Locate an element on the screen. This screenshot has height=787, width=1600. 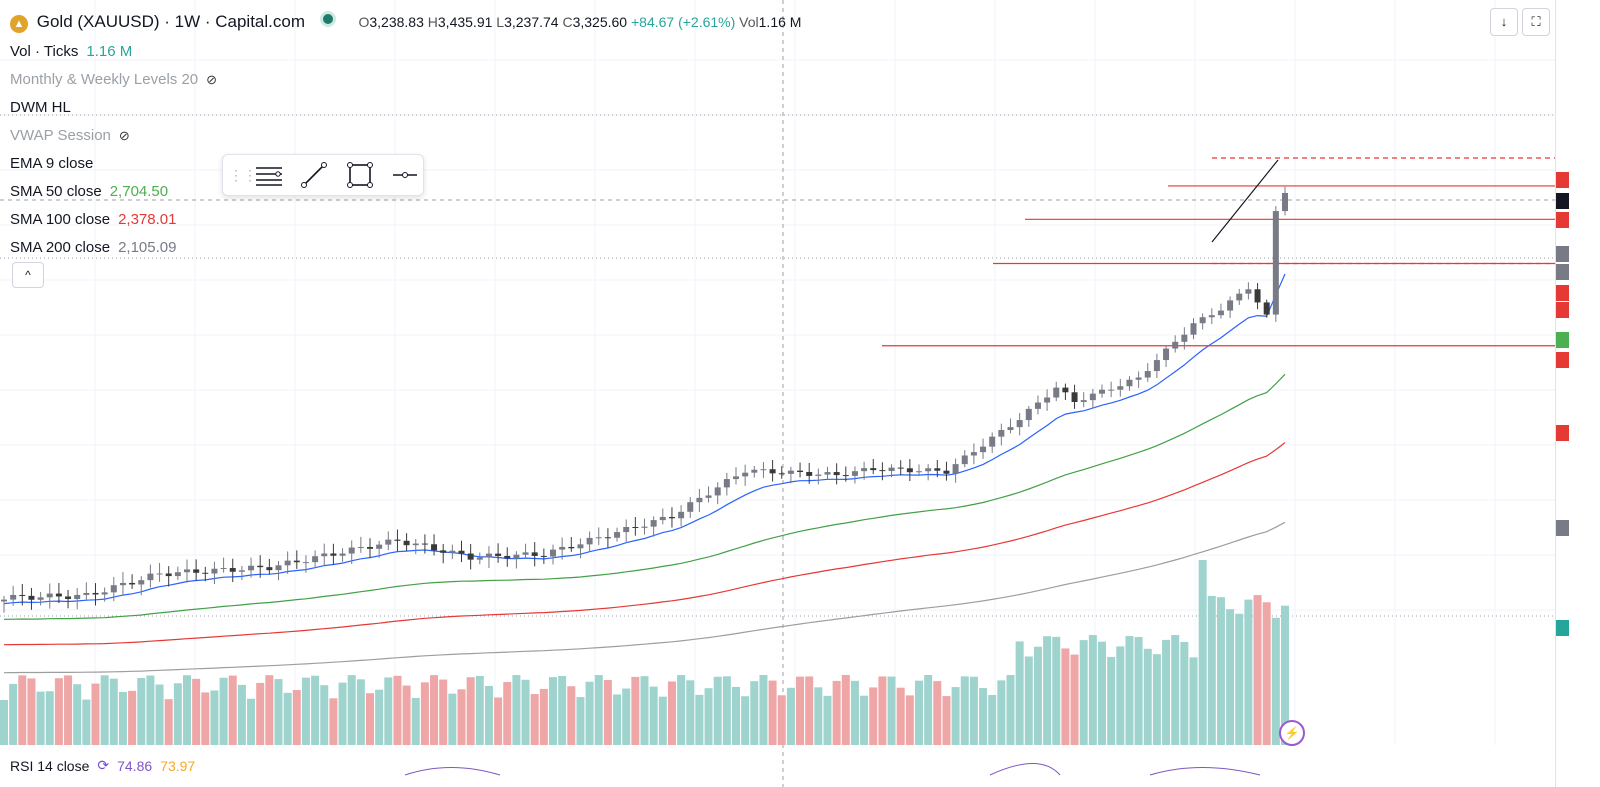
indicator-row: SMA 200 close 2,105.09 is located at coordinates (405, 248).